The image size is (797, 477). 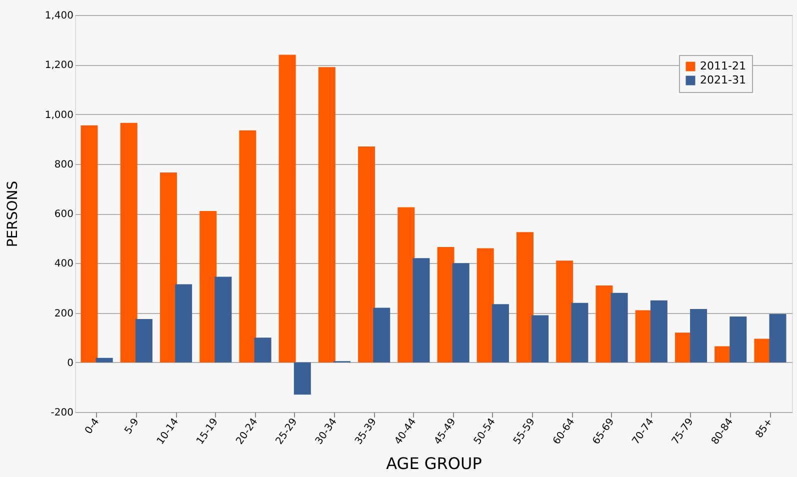 What do you see at coordinates (59, 66) in the screenshot?
I see `y-tick-label: 1,200` at bounding box center [59, 66].